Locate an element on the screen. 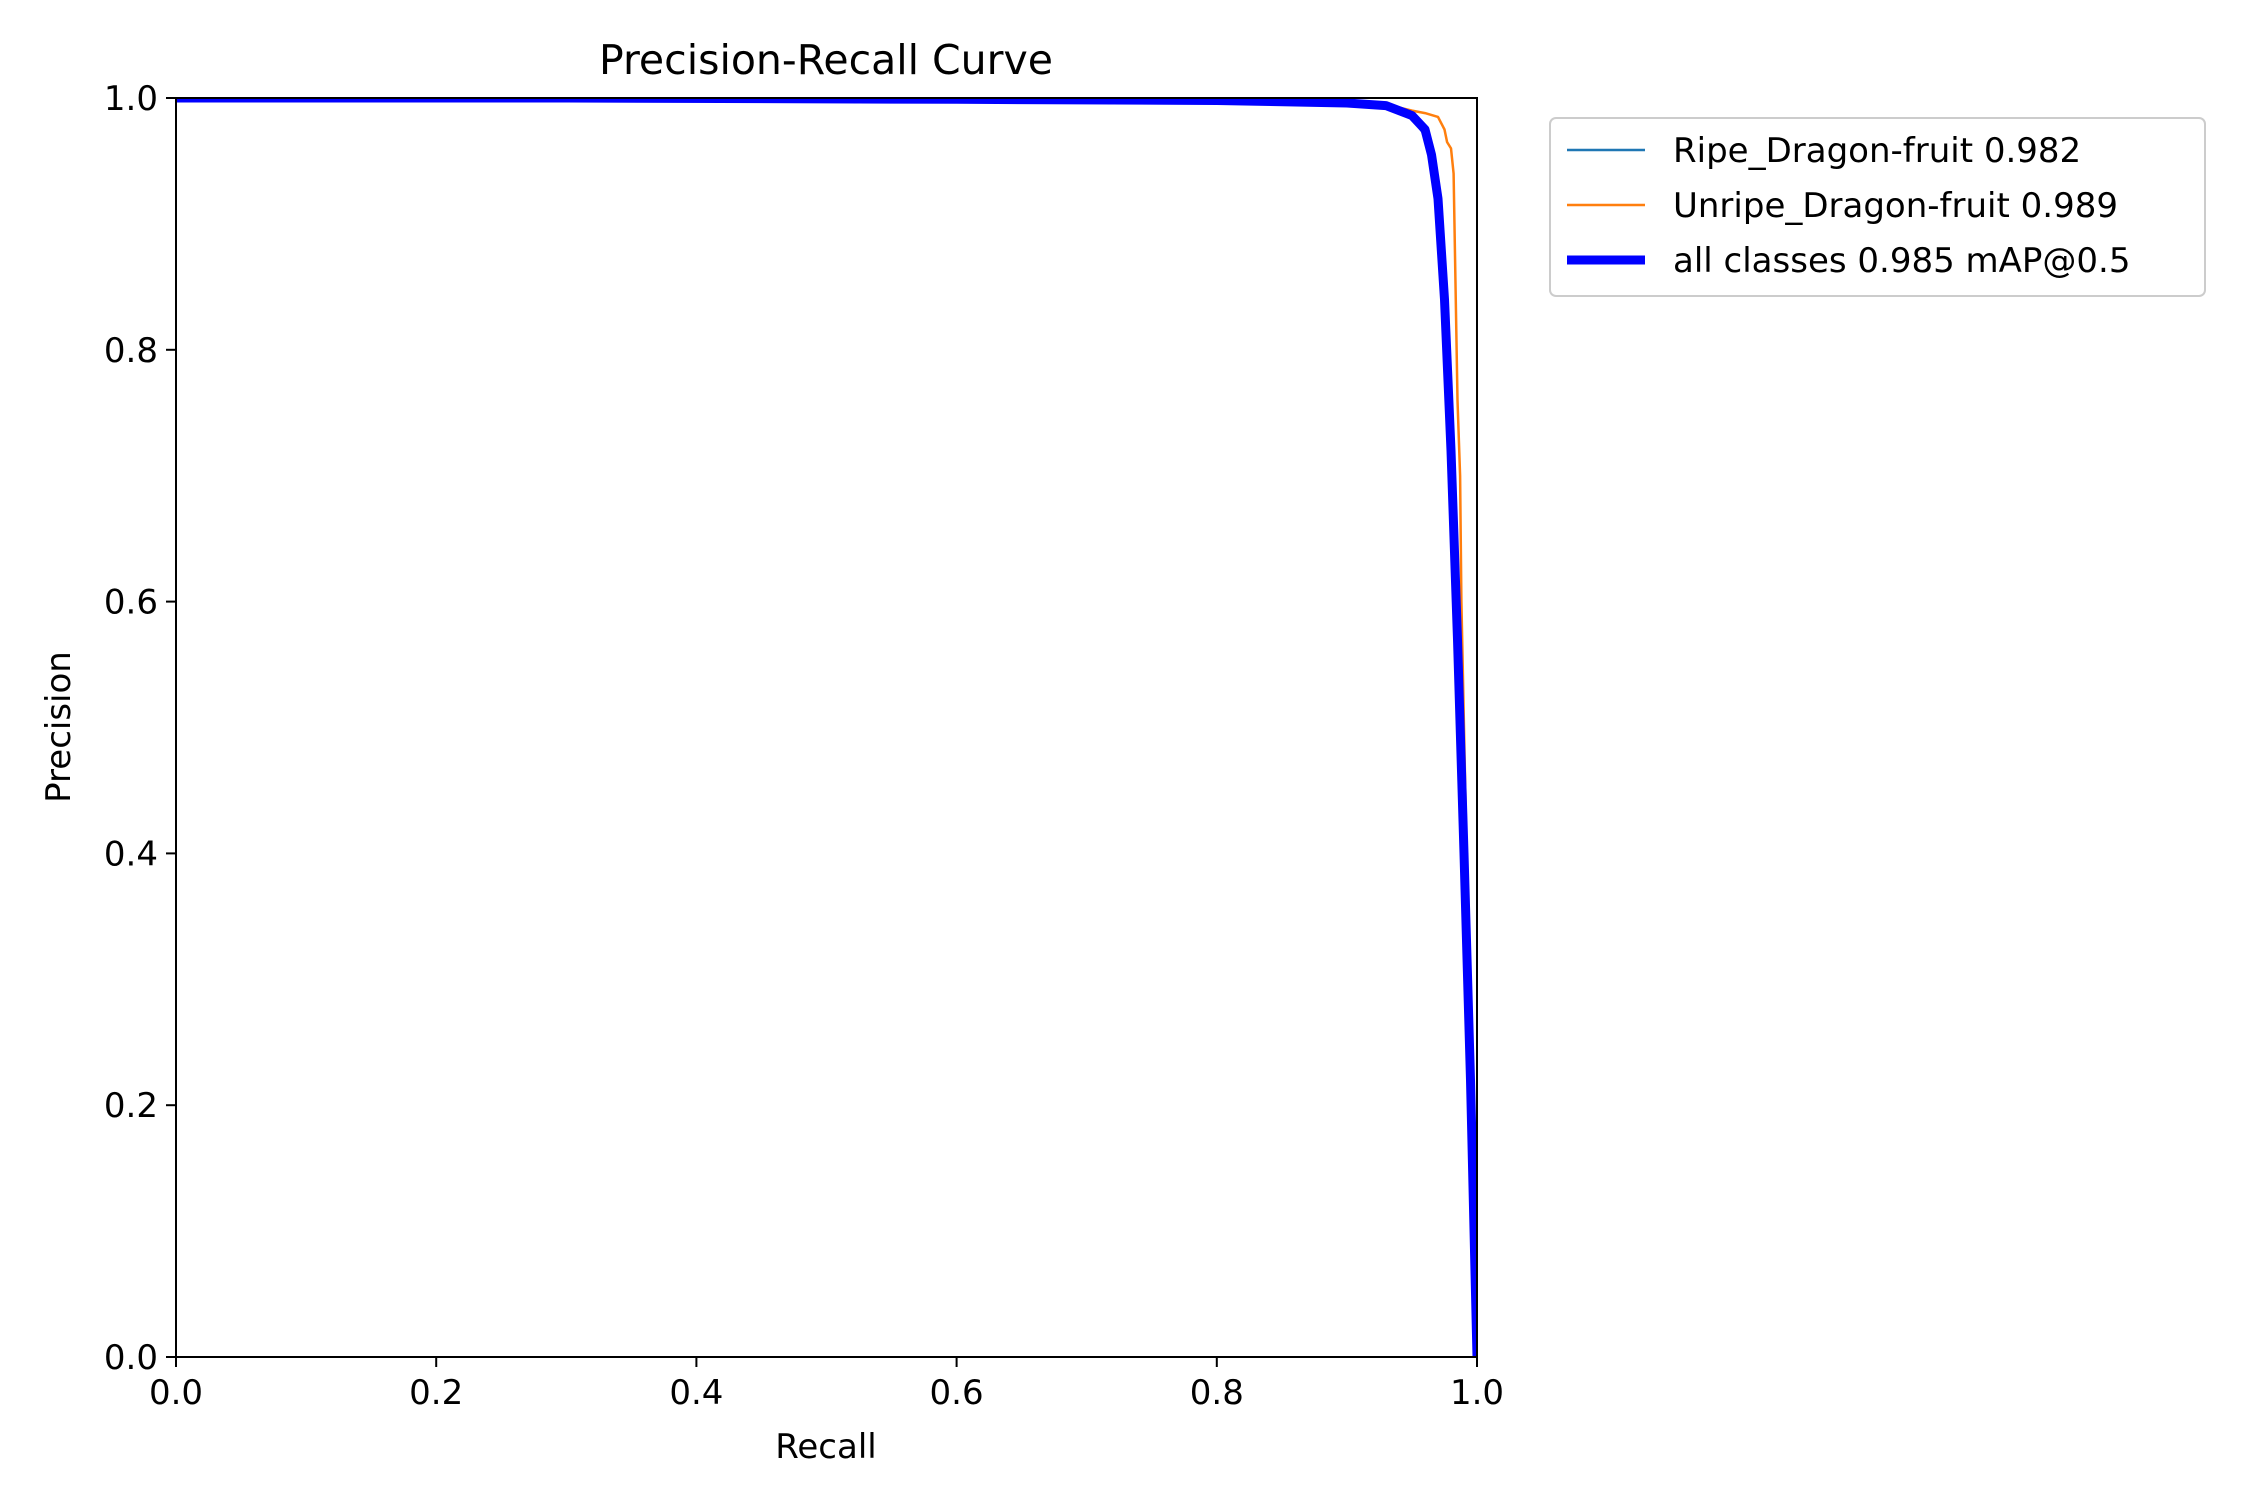  x-tick-label: 0.8 is located at coordinates (1217, 1393).